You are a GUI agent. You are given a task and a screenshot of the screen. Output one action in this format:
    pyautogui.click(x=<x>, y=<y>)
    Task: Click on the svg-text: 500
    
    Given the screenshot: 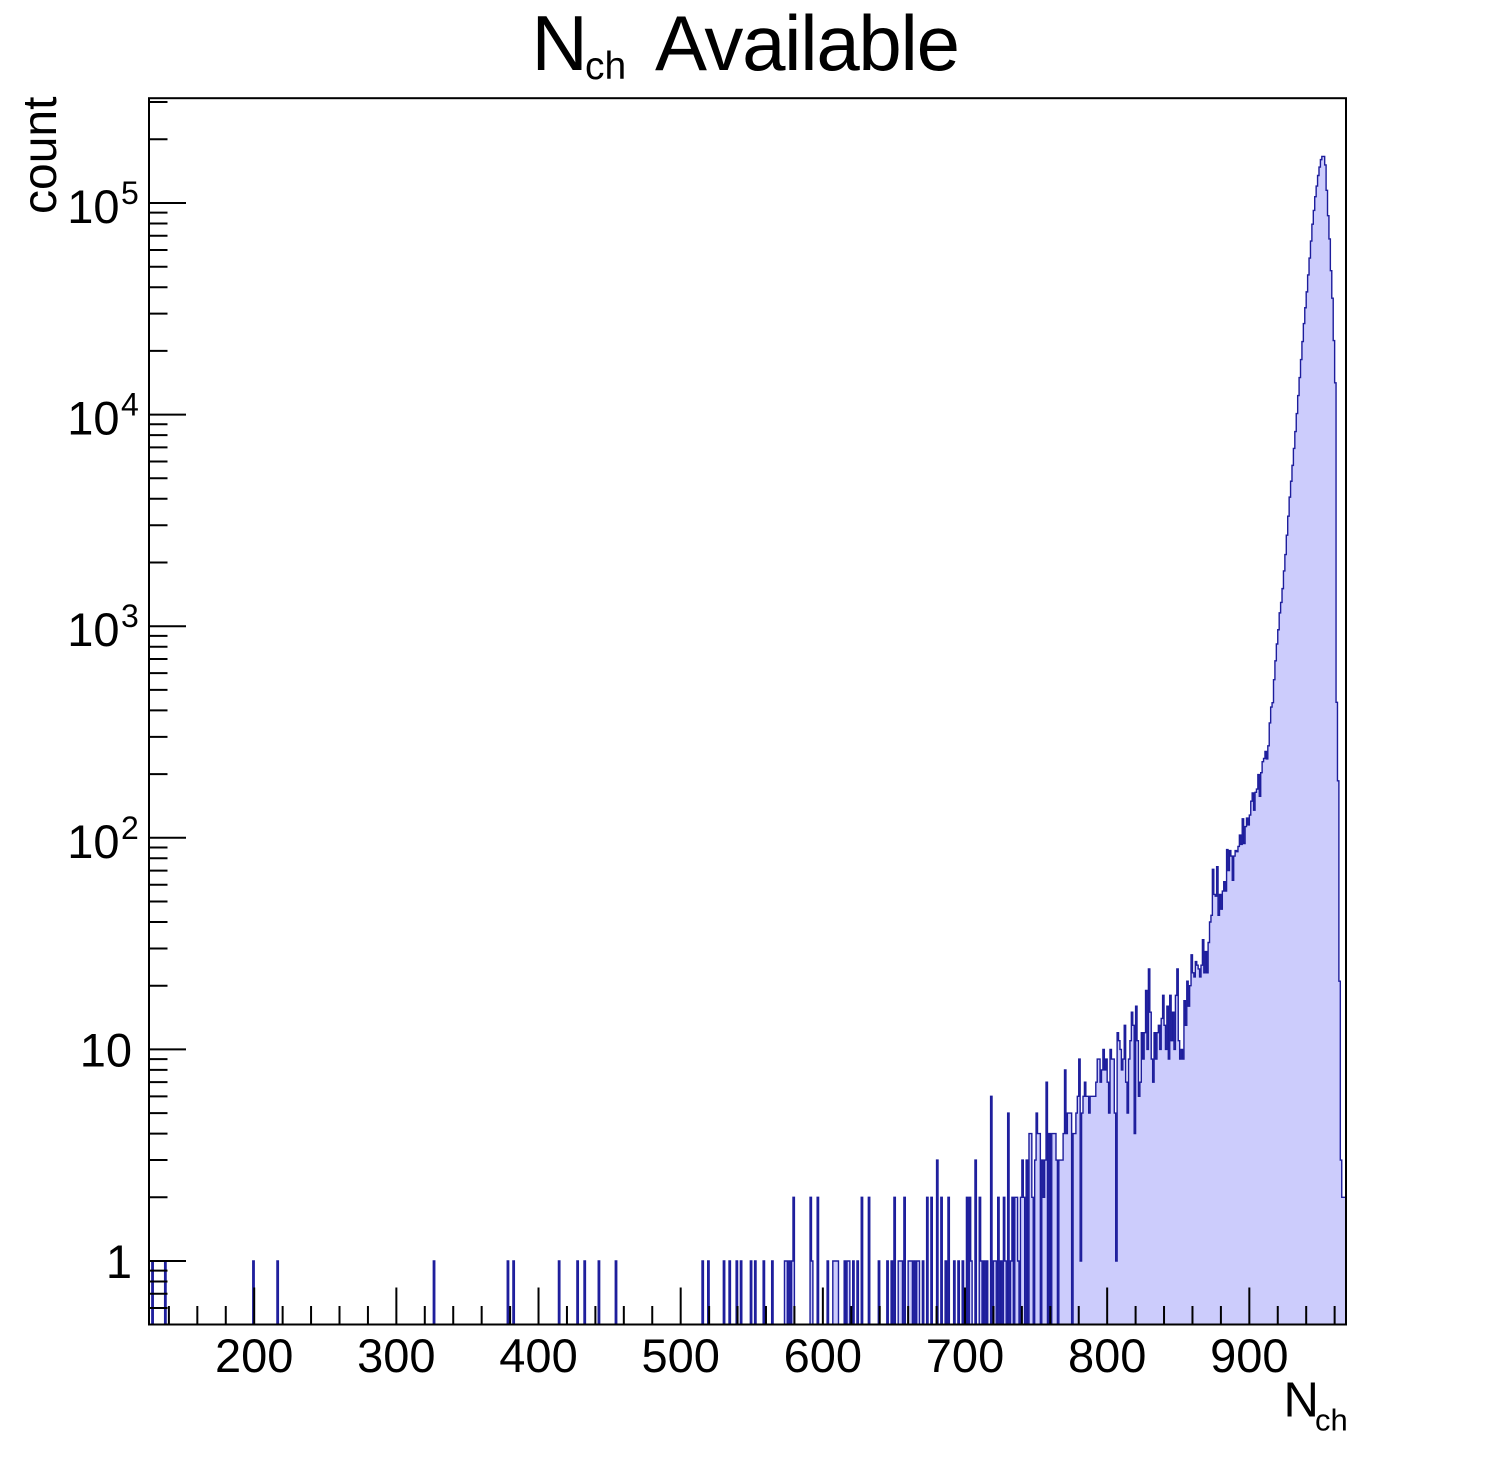 What is the action you would take?
    pyautogui.click(x=680, y=1355)
    